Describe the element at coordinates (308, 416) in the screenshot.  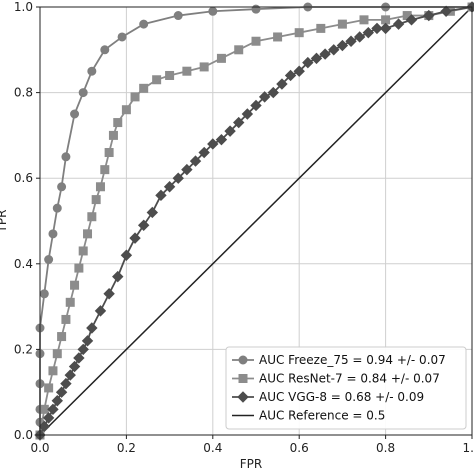
I see `legend-entry: AUC Reference = 0.5` at that location.